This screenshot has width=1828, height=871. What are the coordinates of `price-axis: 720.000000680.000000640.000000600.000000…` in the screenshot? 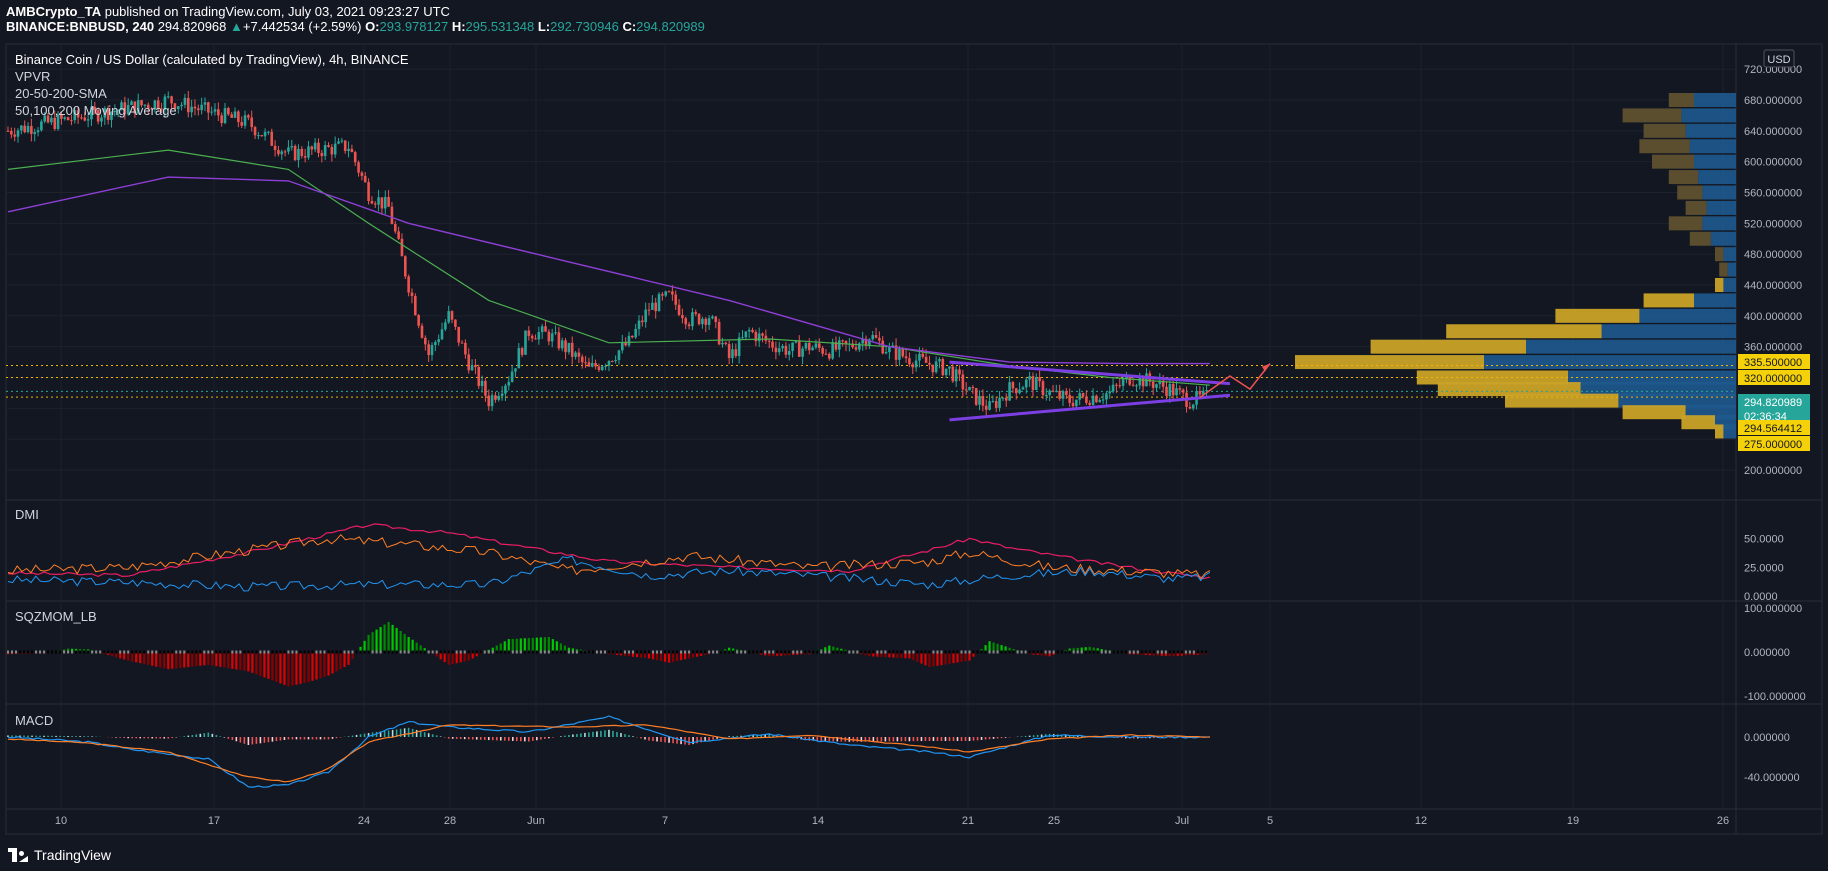 It's located at (1773, 270).